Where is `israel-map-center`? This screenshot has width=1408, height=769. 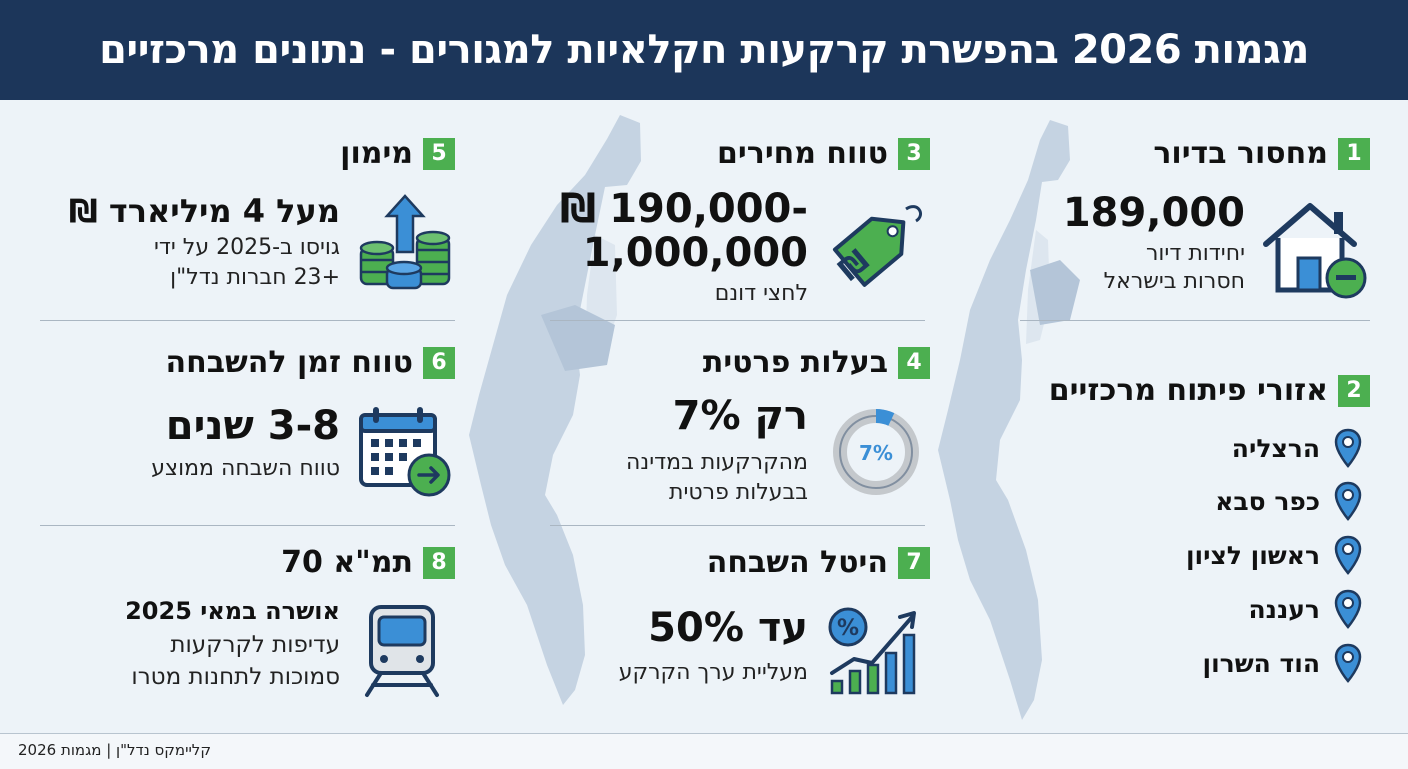 israel-map-center is located at coordinates (555, 410).